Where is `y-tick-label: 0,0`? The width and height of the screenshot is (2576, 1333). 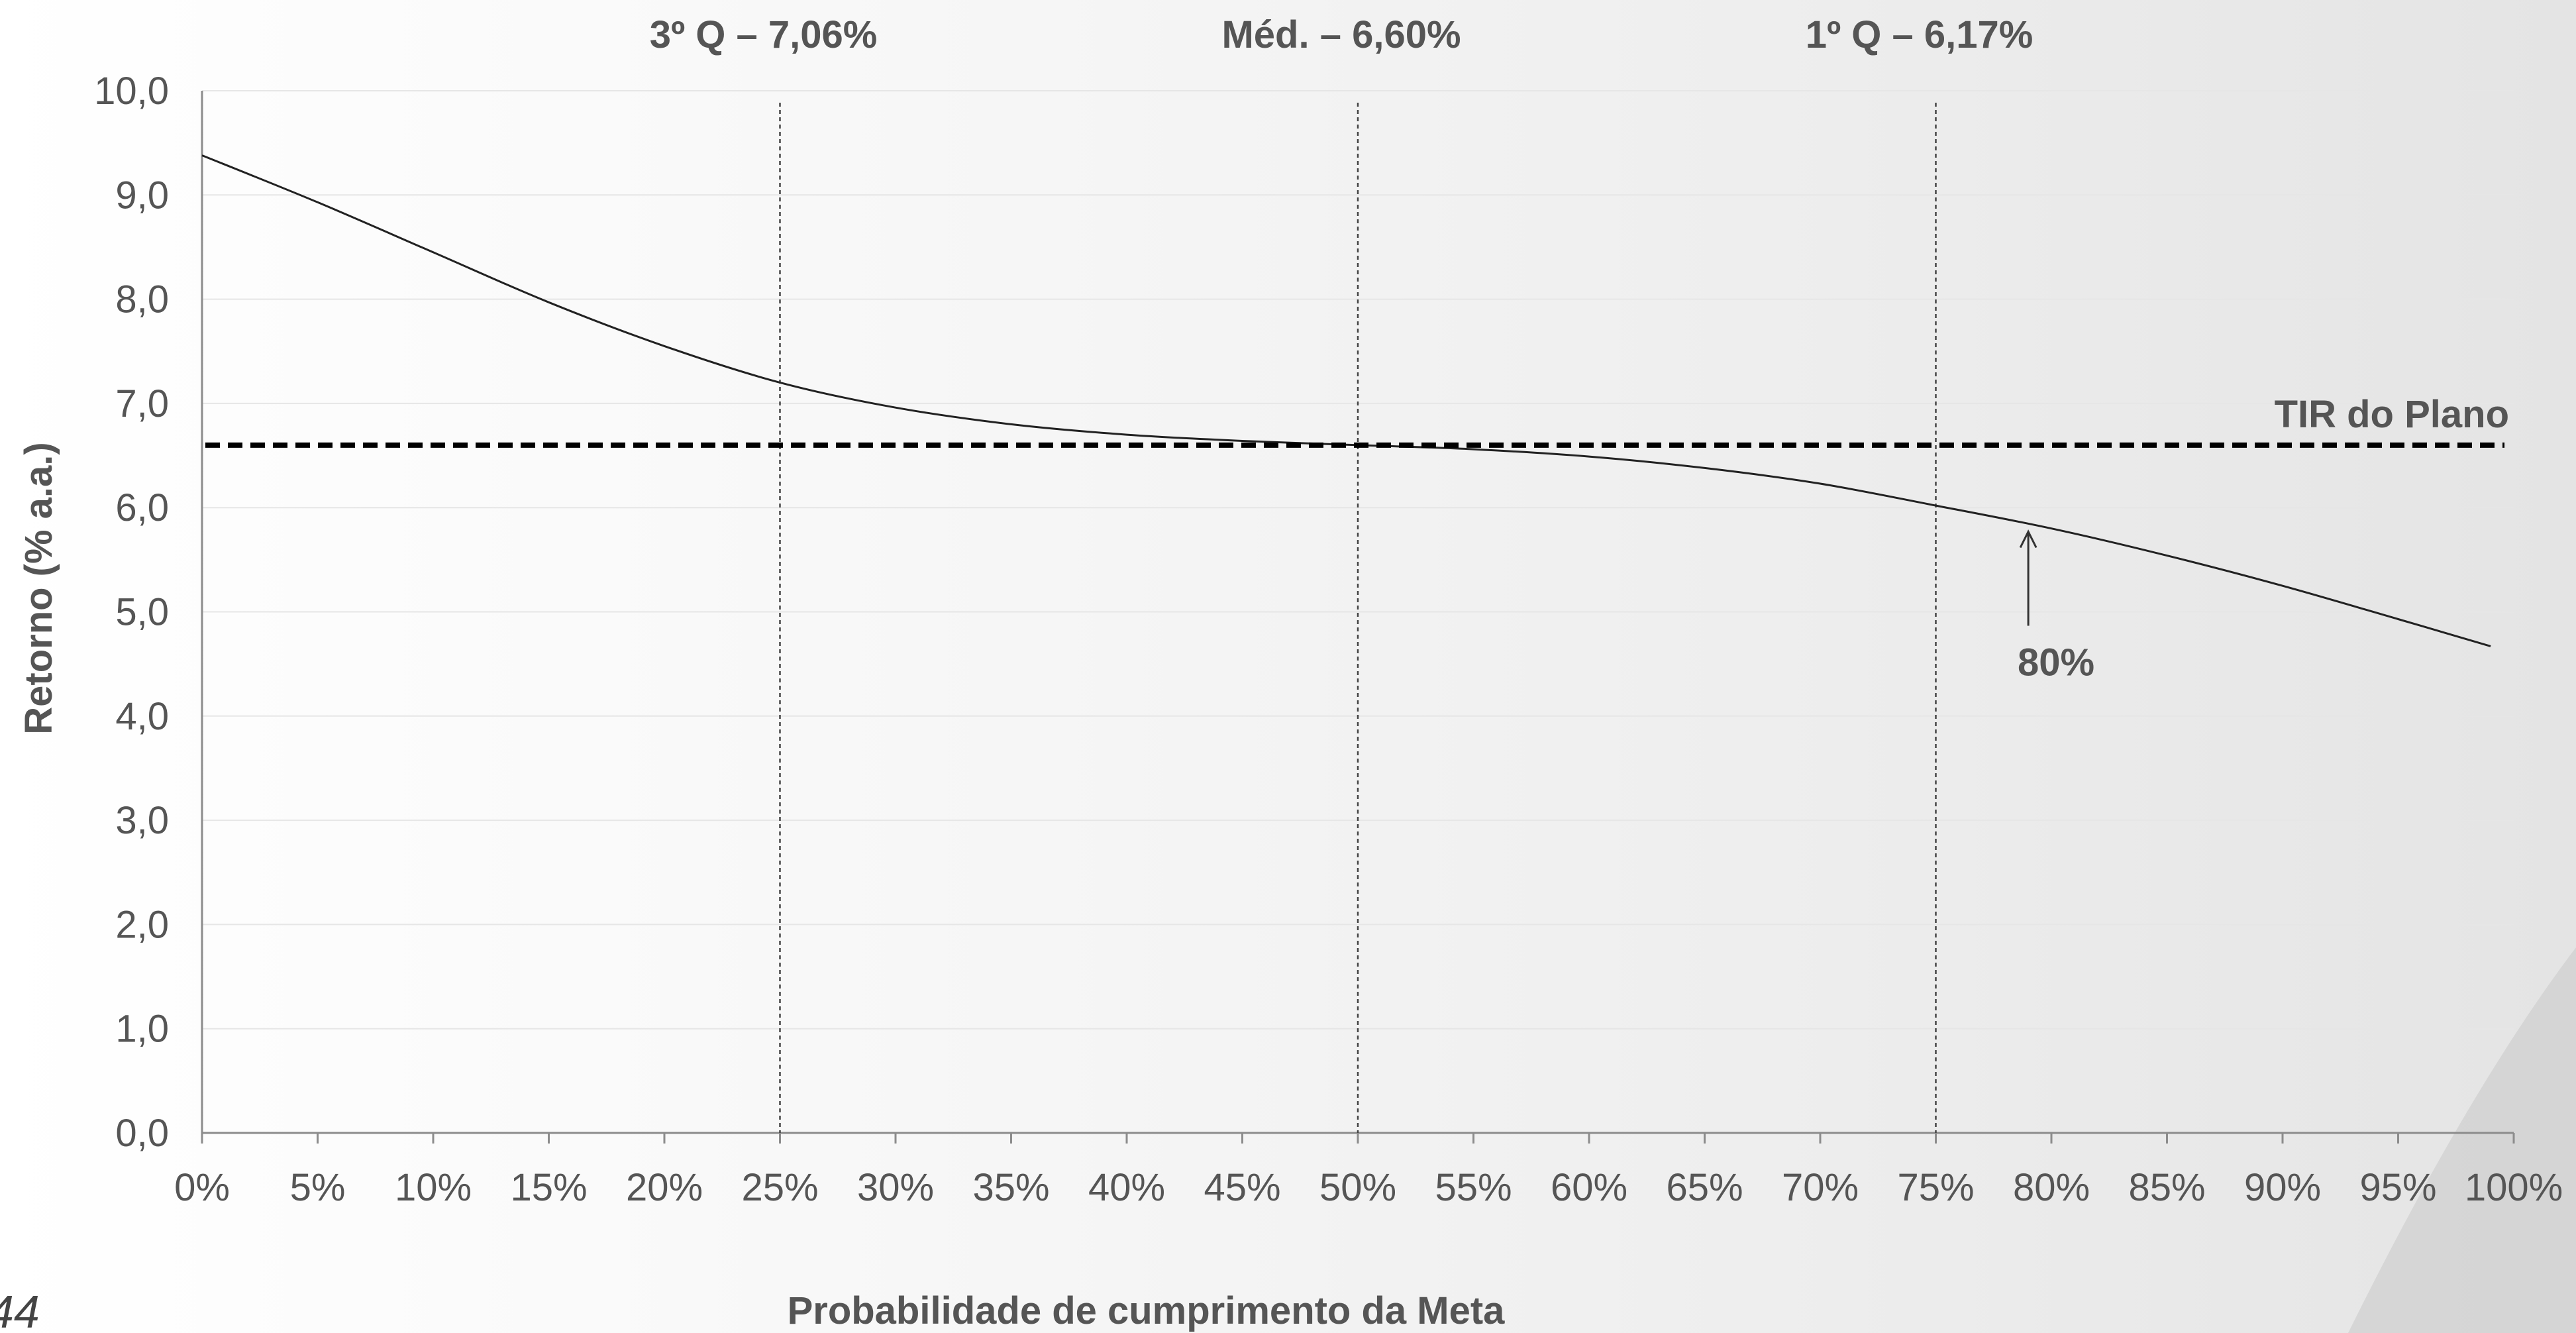
y-tick-label: 0,0 is located at coordinates (142, 1133).